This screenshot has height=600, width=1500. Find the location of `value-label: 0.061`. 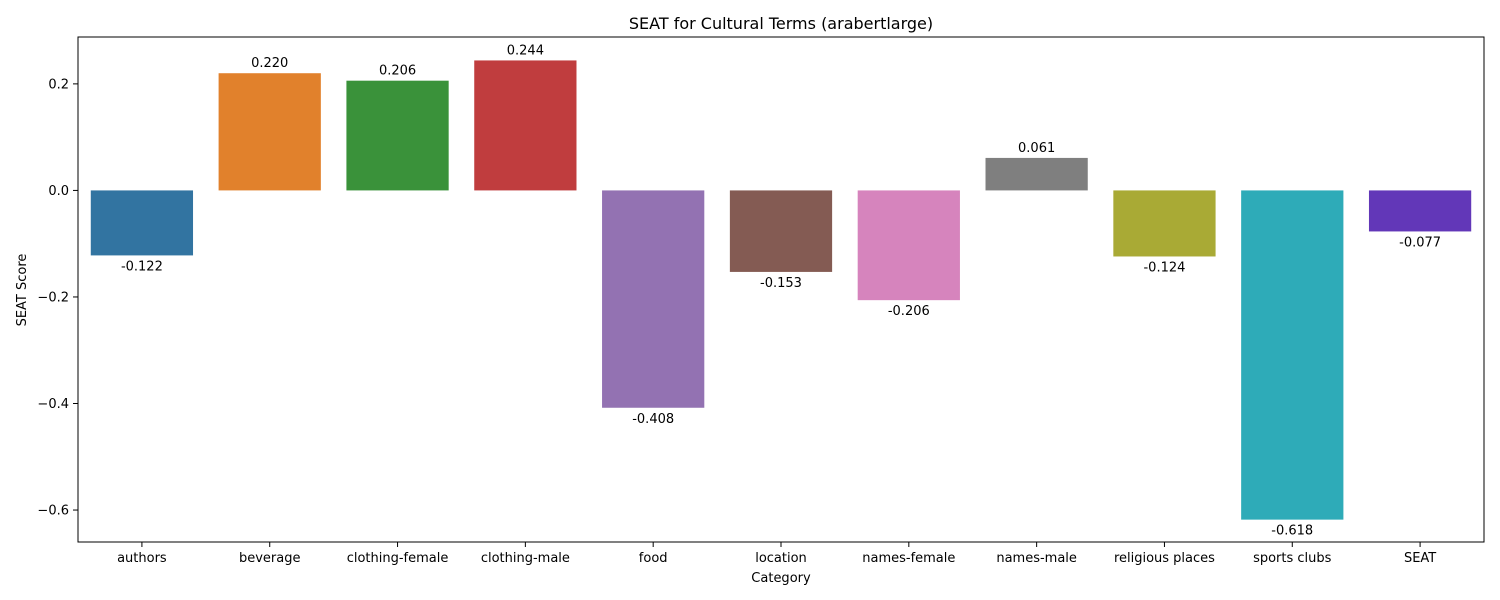

value-label: 0.061 is located at coordinates (1036, 148).